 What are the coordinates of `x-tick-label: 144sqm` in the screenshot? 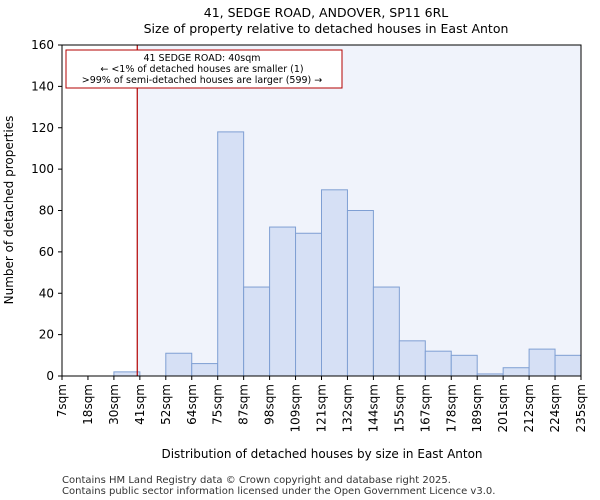 It's located at (373, 408).